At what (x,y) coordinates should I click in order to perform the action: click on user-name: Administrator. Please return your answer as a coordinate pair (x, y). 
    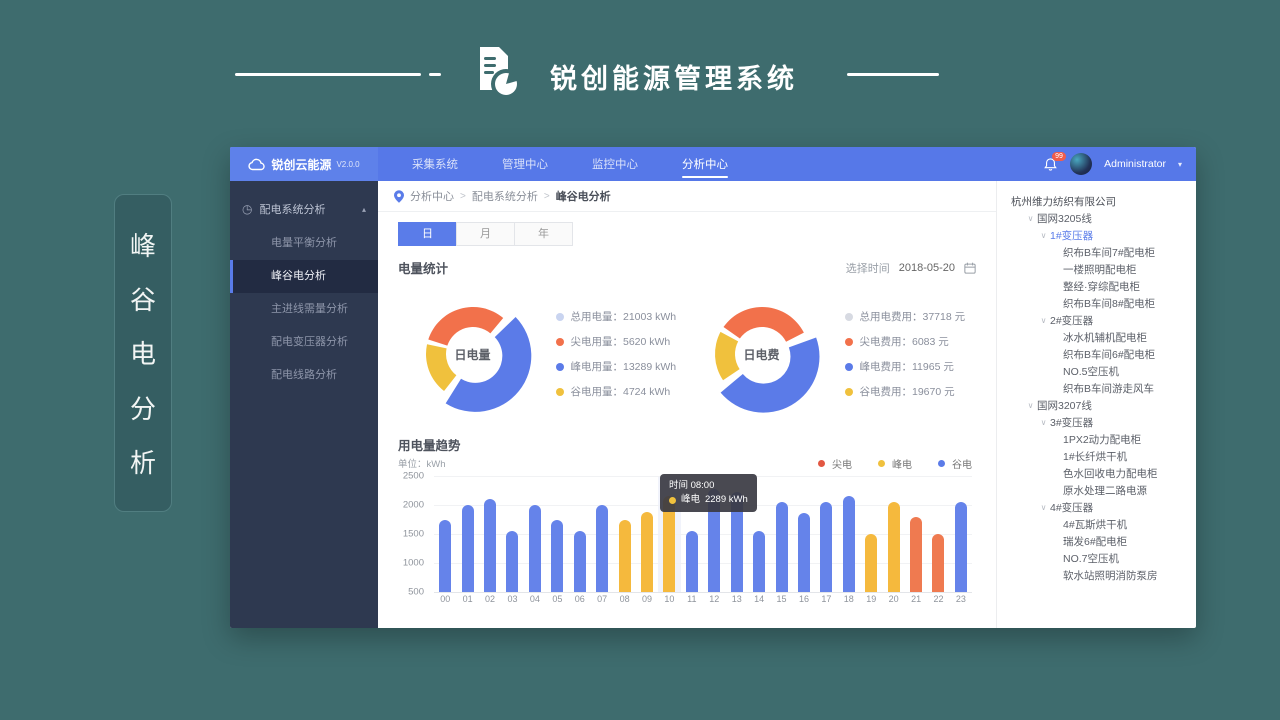
    Looking at the image, I should click on (1135, 164).